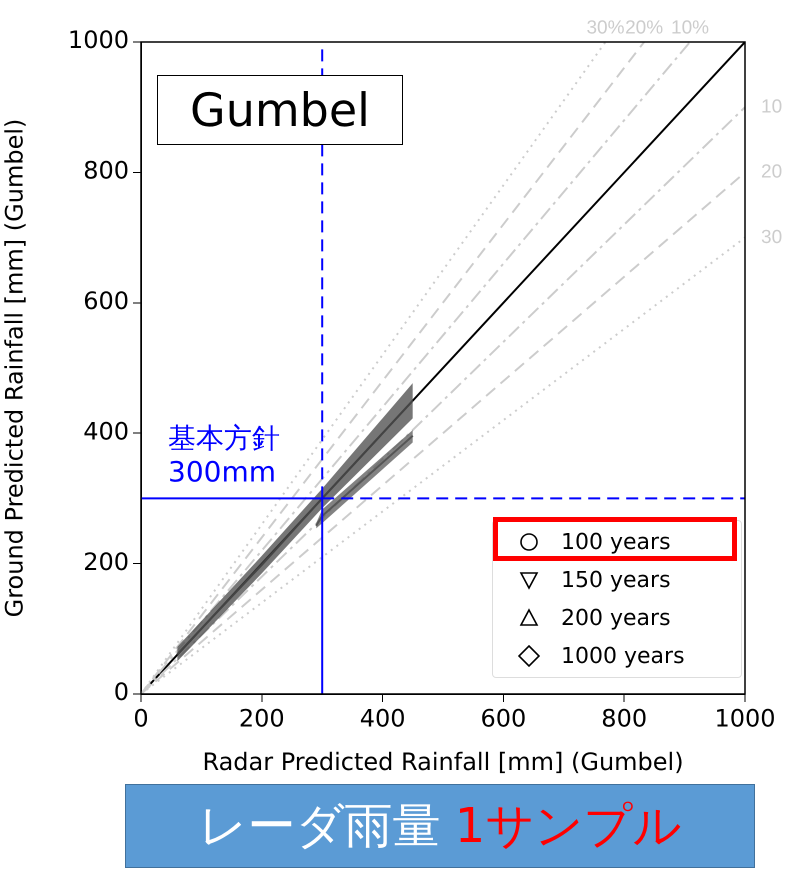  Describe the element at coordinates (616, 618) in the screenshot. I see `legend-label: 200 years` at that location.